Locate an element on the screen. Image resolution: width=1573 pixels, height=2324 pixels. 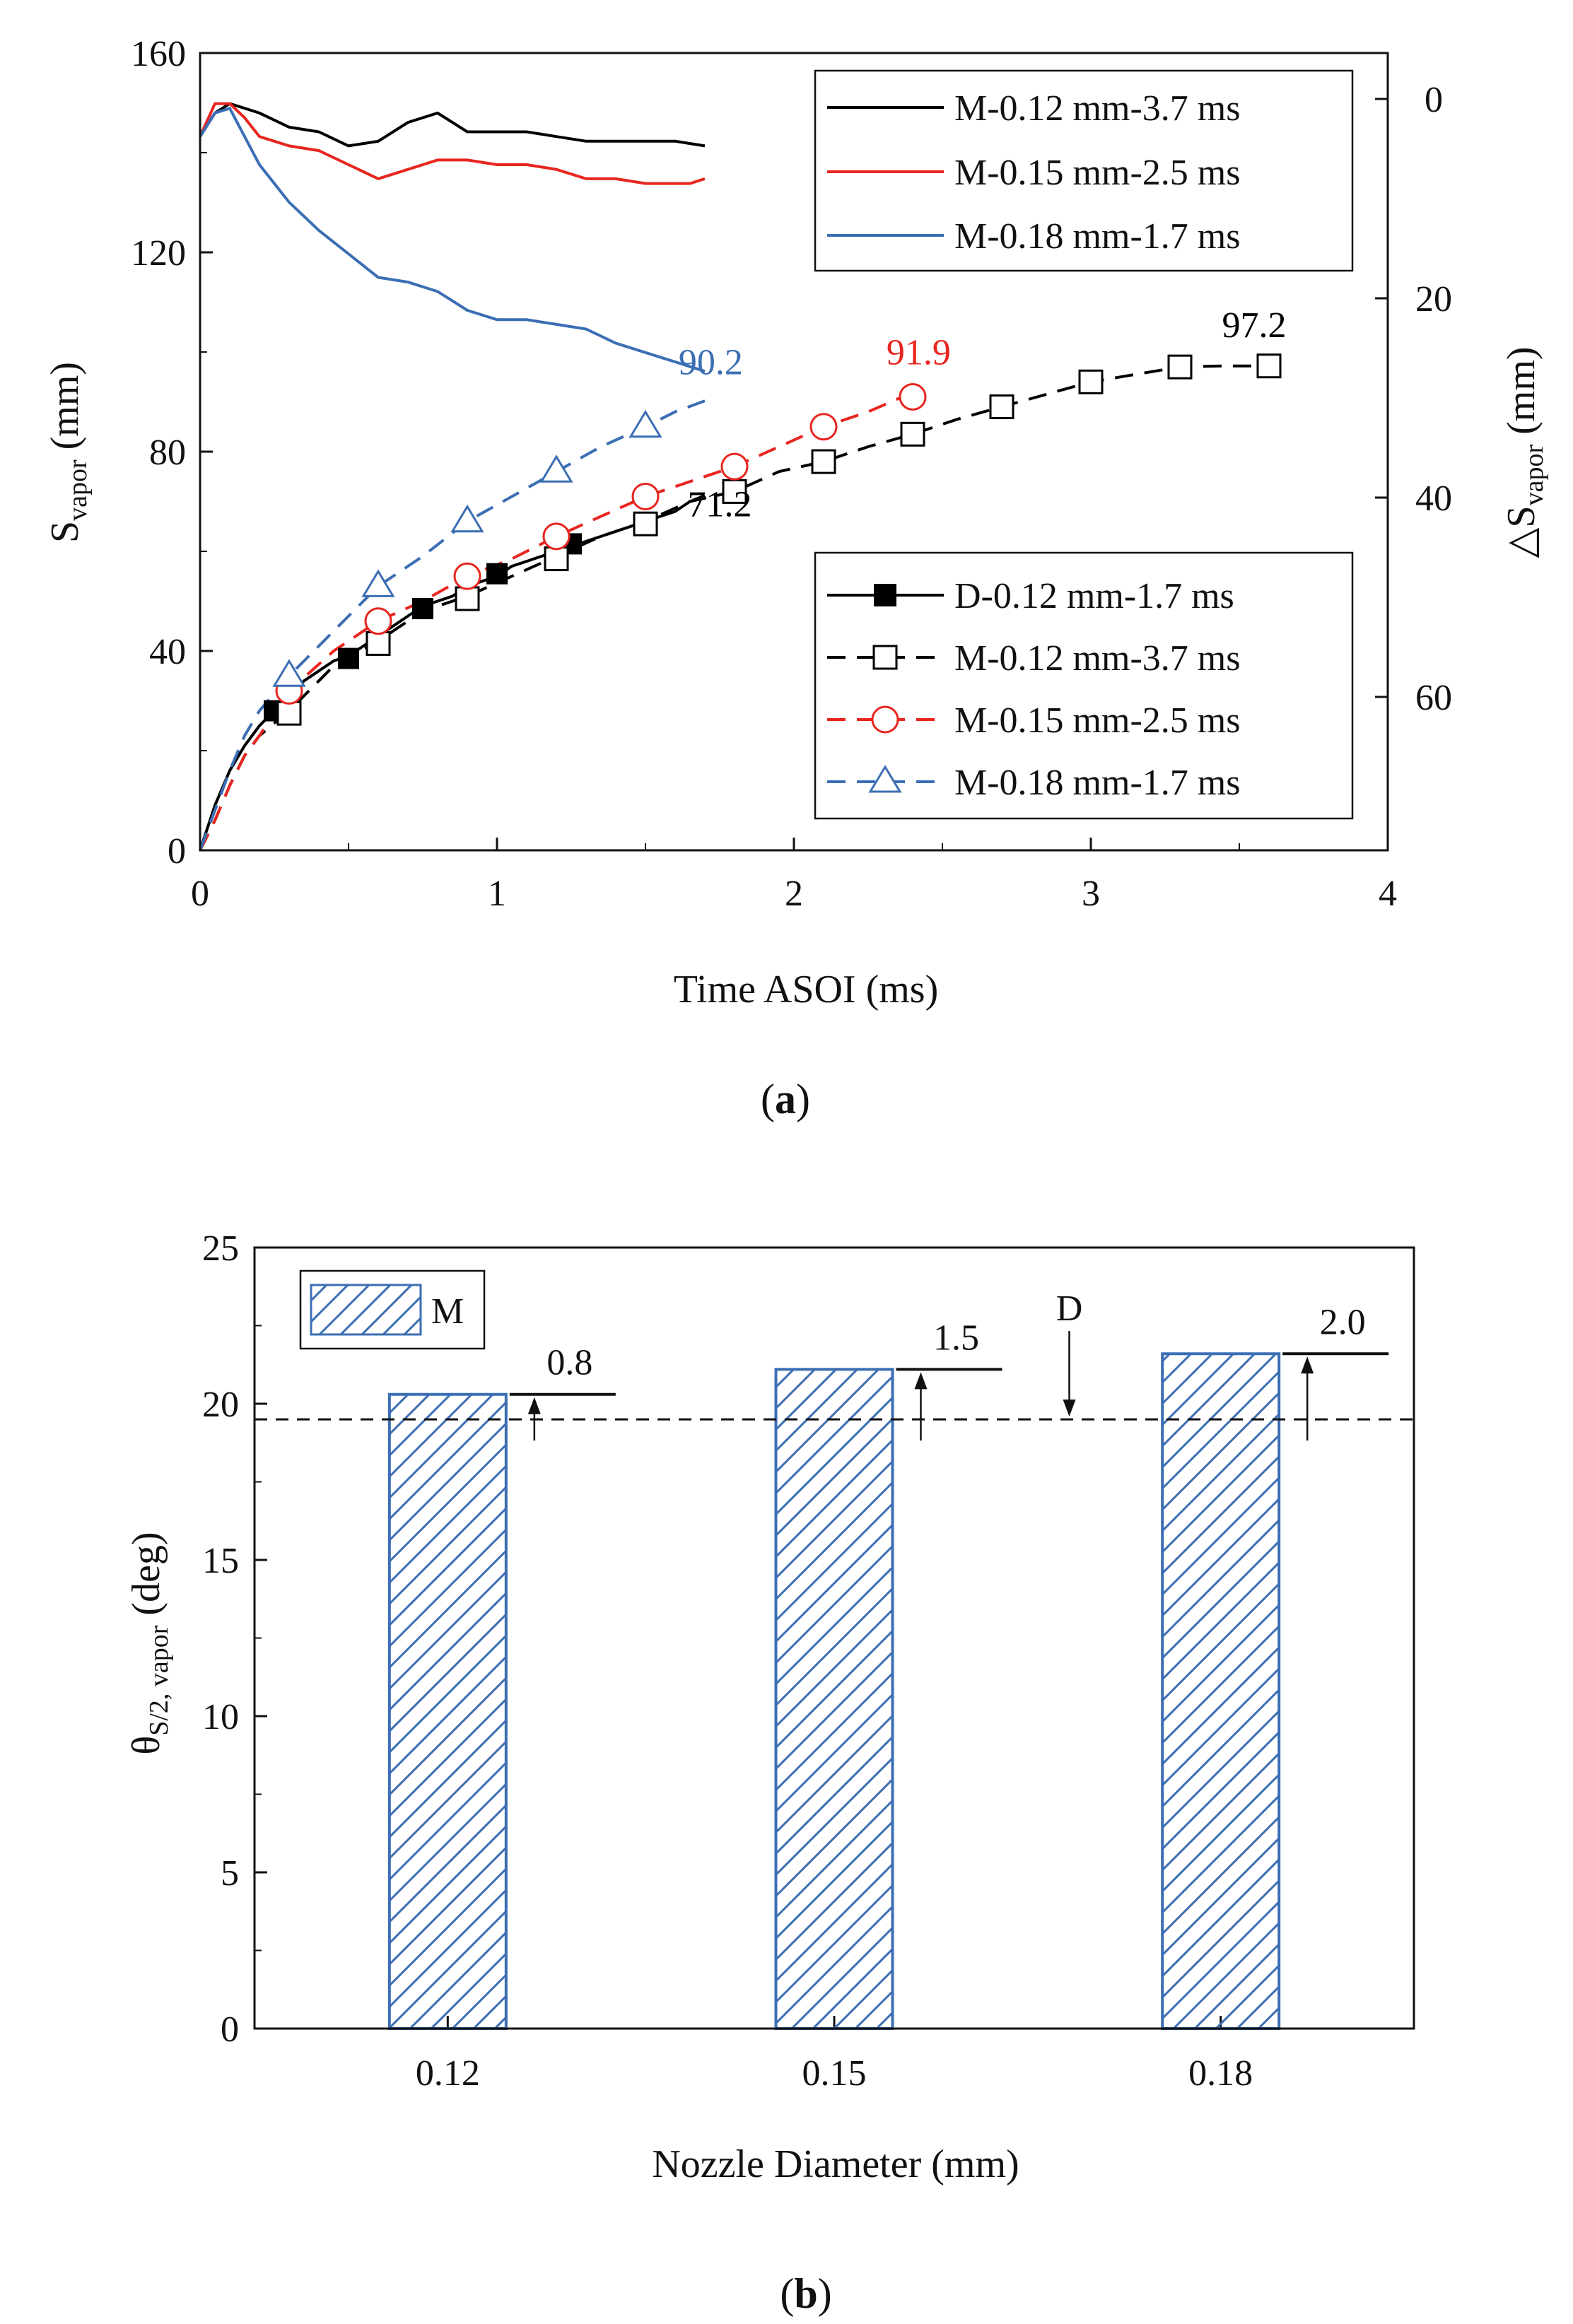
delta-line-m-0-18-mm-1-7-ms is located at coordinates (452, 239).